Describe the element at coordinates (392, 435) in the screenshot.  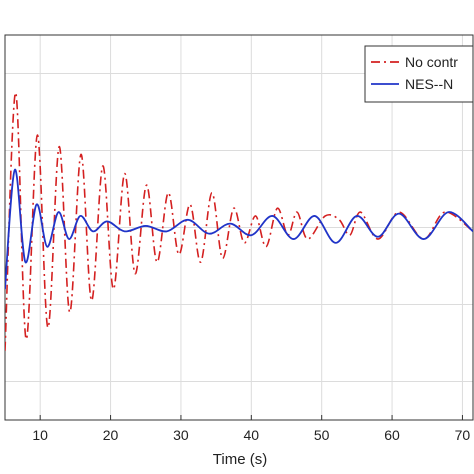
I see `x-tick-label: 60` at that location.